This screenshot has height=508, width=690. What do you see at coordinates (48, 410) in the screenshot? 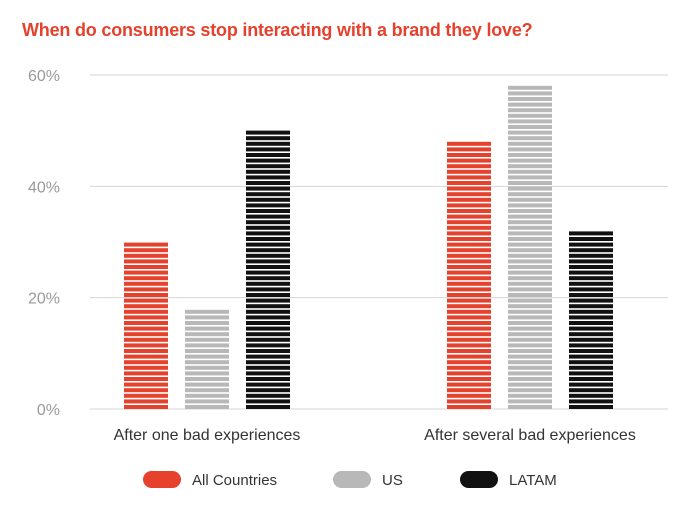
I see `y-tick-label: 0%` at bounding box center [48, 410].